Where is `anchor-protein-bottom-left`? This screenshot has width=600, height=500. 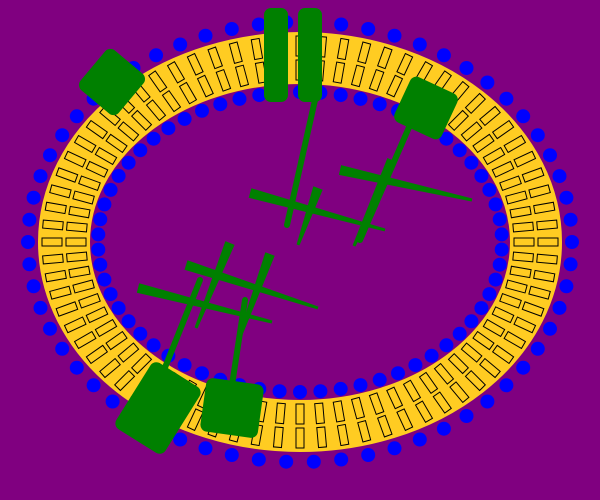 anchor-protein-bottom-left is located at coordinates (158, 408).